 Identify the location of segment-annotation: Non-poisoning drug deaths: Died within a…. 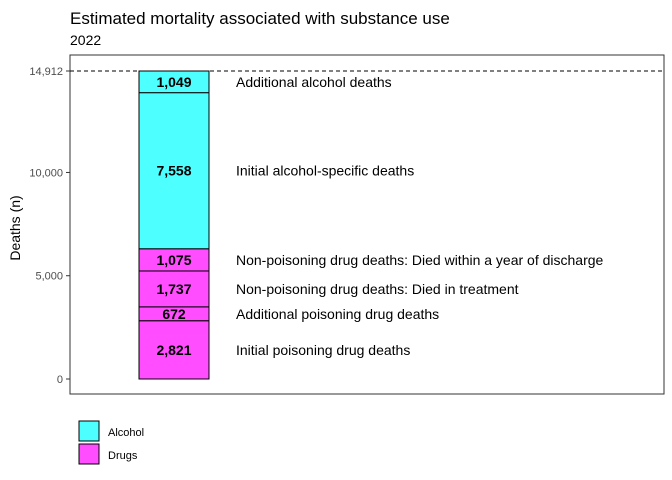
(420, 260).